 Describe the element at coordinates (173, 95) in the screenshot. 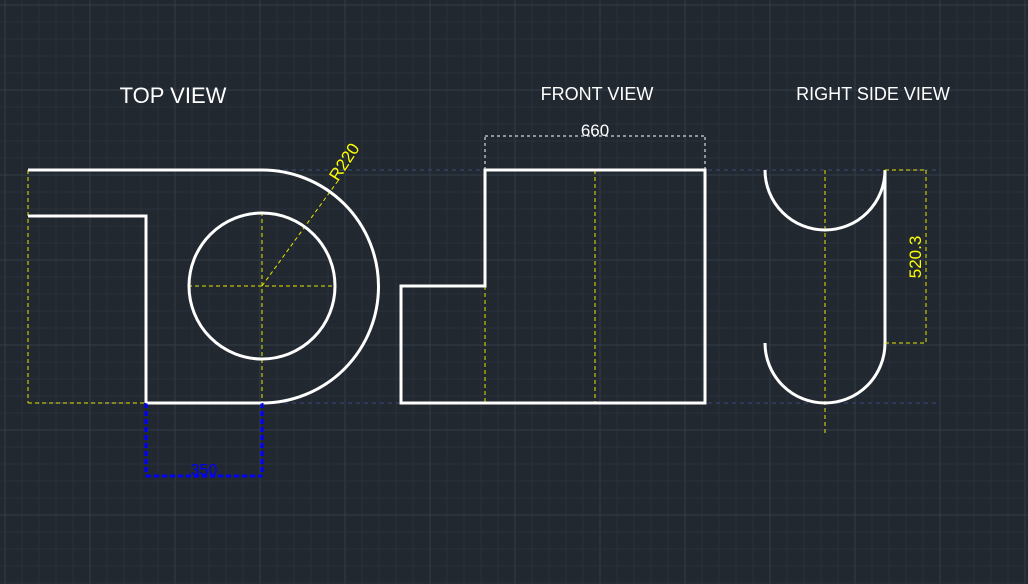

I see `top-view-label: TOP VIEW` at that location.